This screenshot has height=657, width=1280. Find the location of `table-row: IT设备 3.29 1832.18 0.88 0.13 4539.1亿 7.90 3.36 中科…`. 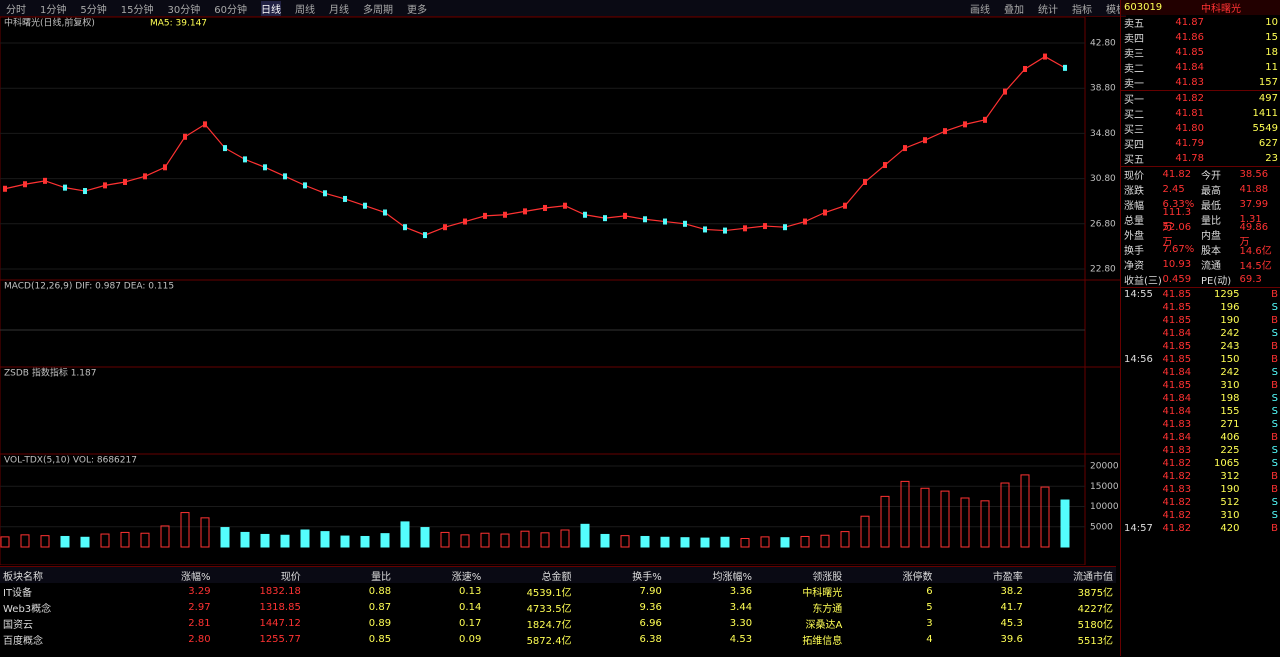

table-row: IT设备 3.29 1832.18 0.88 0.13 4539.1亿 7.90 3.36 中科… is located at coordinates (558, 591).